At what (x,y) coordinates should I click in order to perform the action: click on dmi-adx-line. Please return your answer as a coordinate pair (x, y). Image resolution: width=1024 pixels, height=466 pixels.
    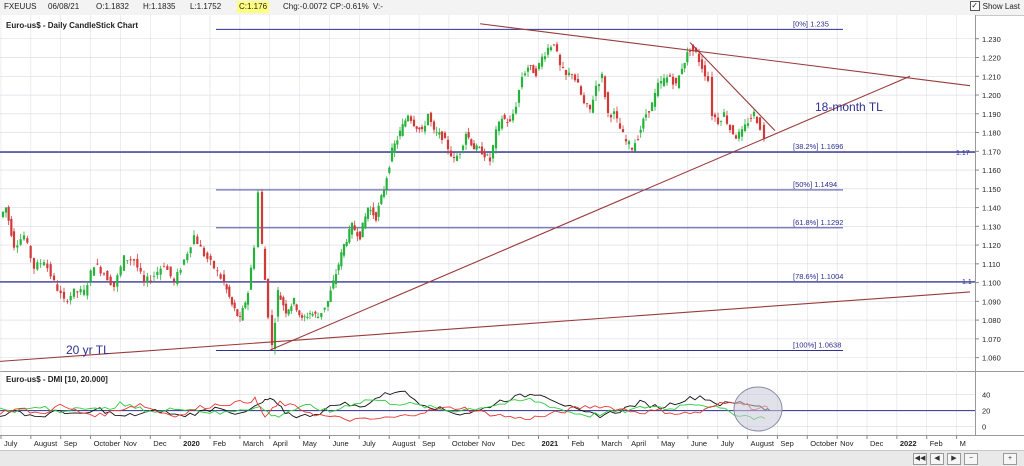
    Looking at the image, I should click on (385, 404).